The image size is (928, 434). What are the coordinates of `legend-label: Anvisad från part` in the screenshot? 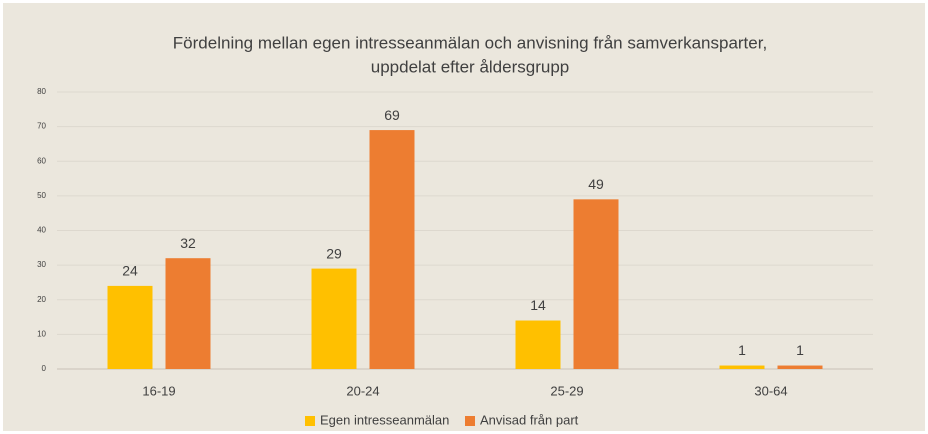 It's located at (529, 419).